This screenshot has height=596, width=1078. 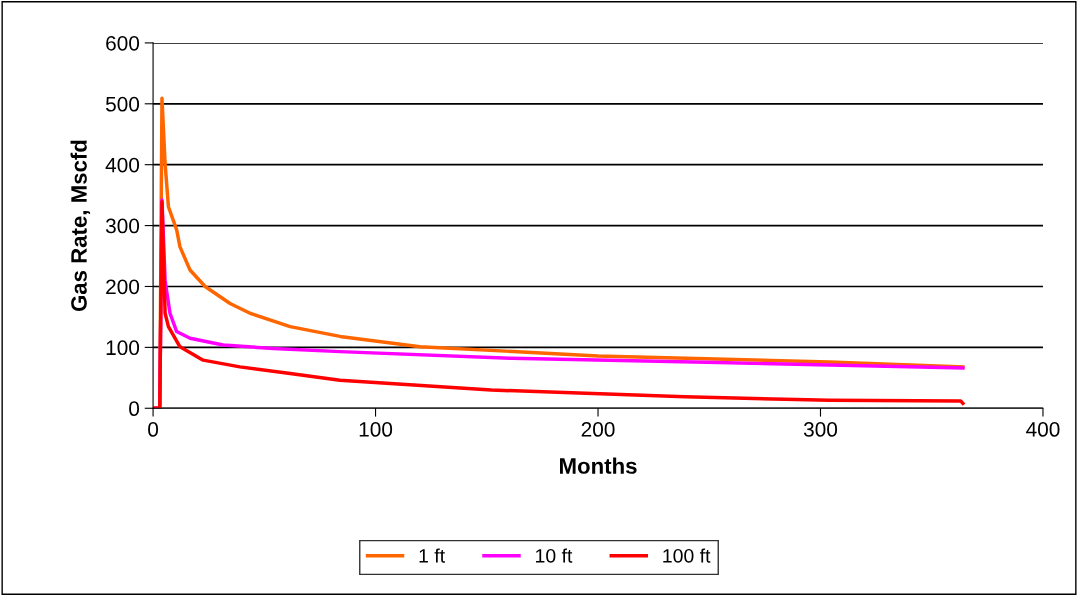 I want to click on x-tick-label: 400, so click(x=1043, y=429).